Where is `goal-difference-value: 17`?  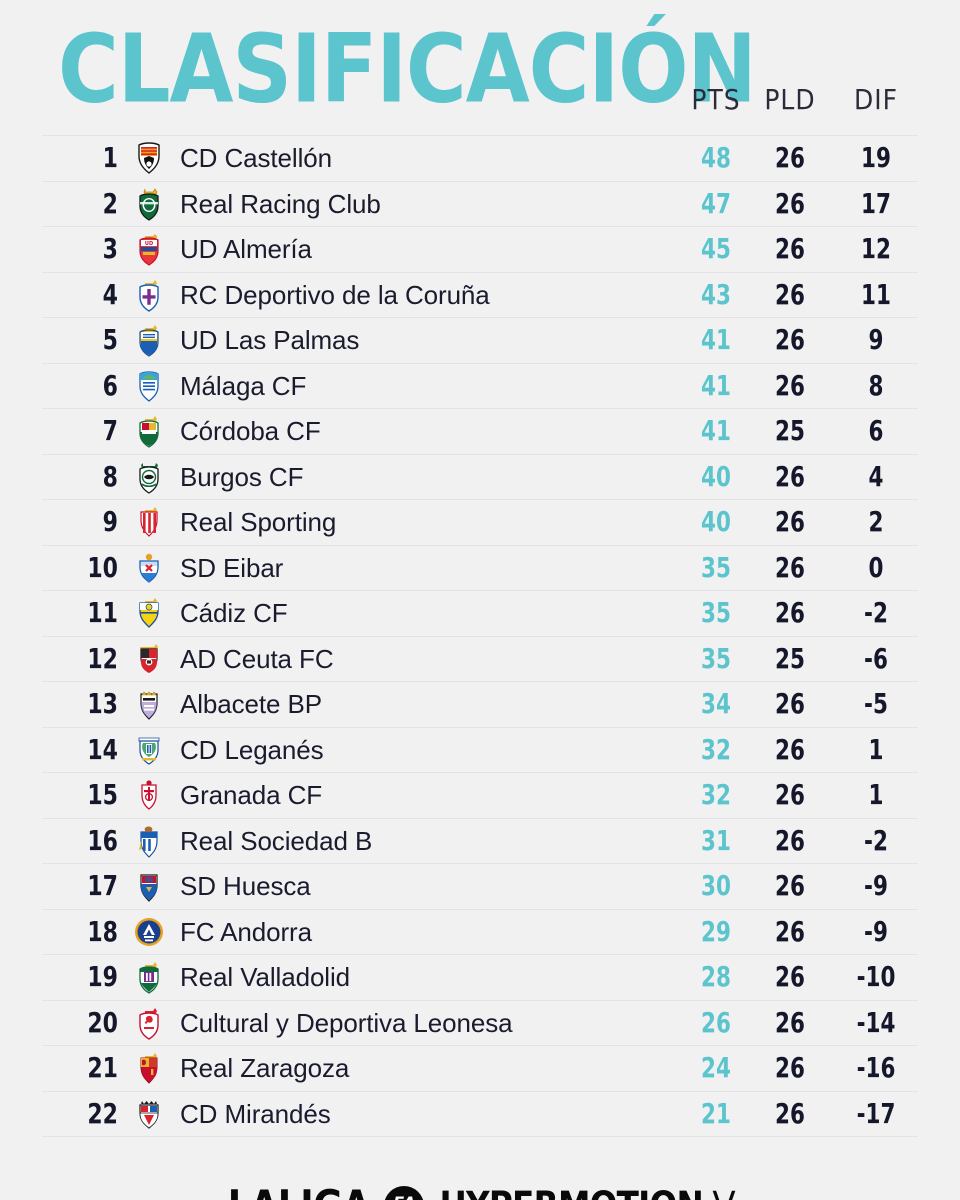 goal-difference-value: 17 is located at coordinates (876, 202).